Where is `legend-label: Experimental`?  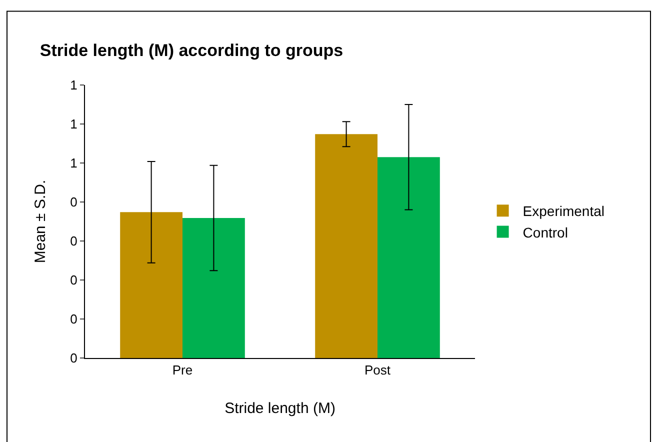
legend-label: Experimental is located at coordinates (563, 211).